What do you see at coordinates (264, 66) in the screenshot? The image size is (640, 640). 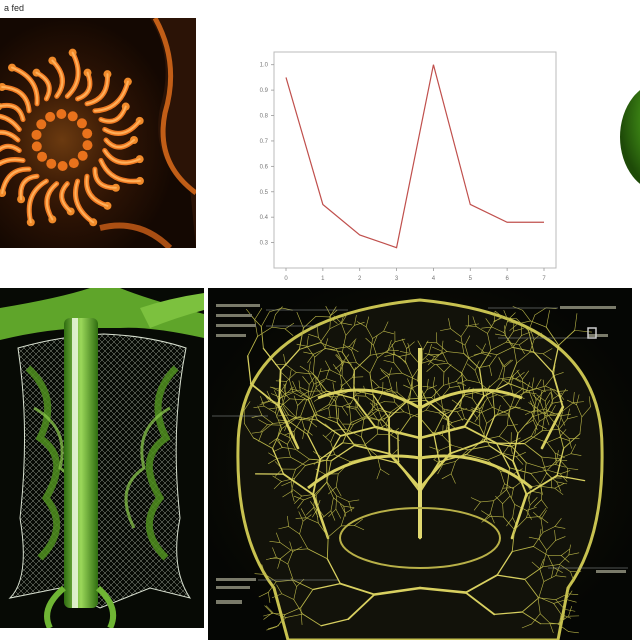 I see `y-tick-label: 1.0` at bounding box center [264, 66].